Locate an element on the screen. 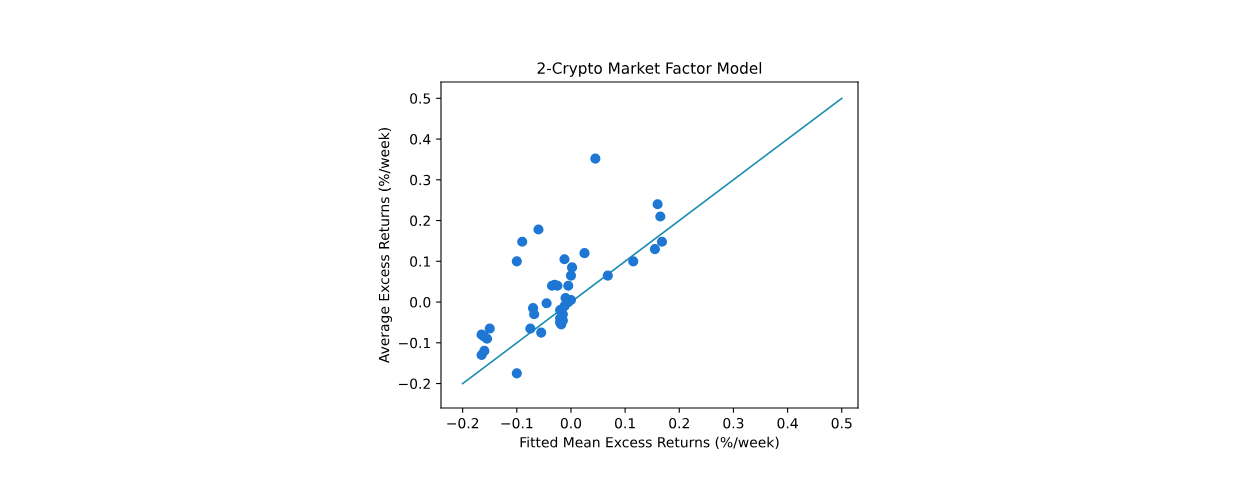  y-tick-label: 0.4 is located at coordinates (420, 139).